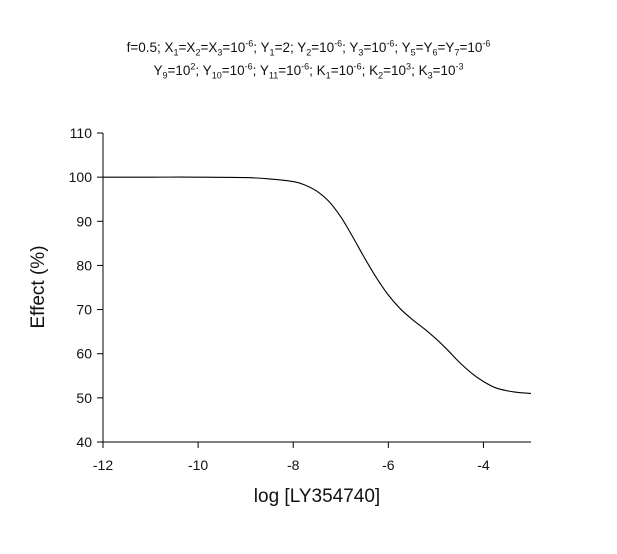  I want to click on y-tick-label: 40, so click(84, 442).